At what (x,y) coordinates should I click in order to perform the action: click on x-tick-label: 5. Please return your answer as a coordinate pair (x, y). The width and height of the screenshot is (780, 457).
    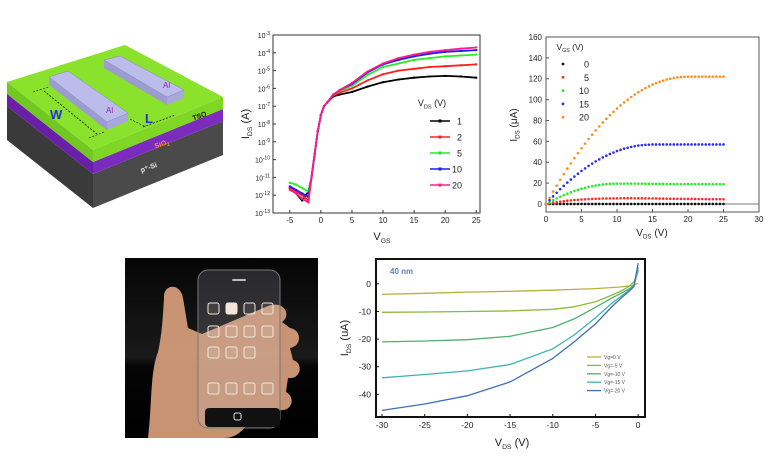
    Looking at the image, I should click on (352, 220).